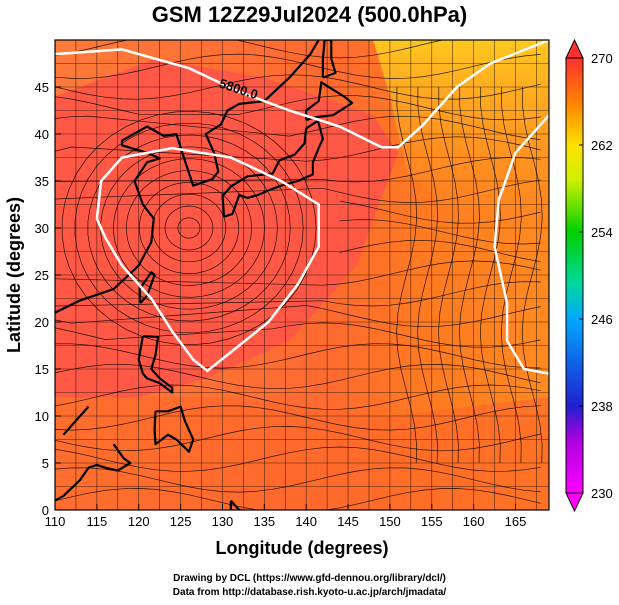 Image resolution: width=619 pixels, height=605 pixels. I want to click on chart-title: GSM 12Z29Jul2024 (500.0hPa), so click(309, 14).